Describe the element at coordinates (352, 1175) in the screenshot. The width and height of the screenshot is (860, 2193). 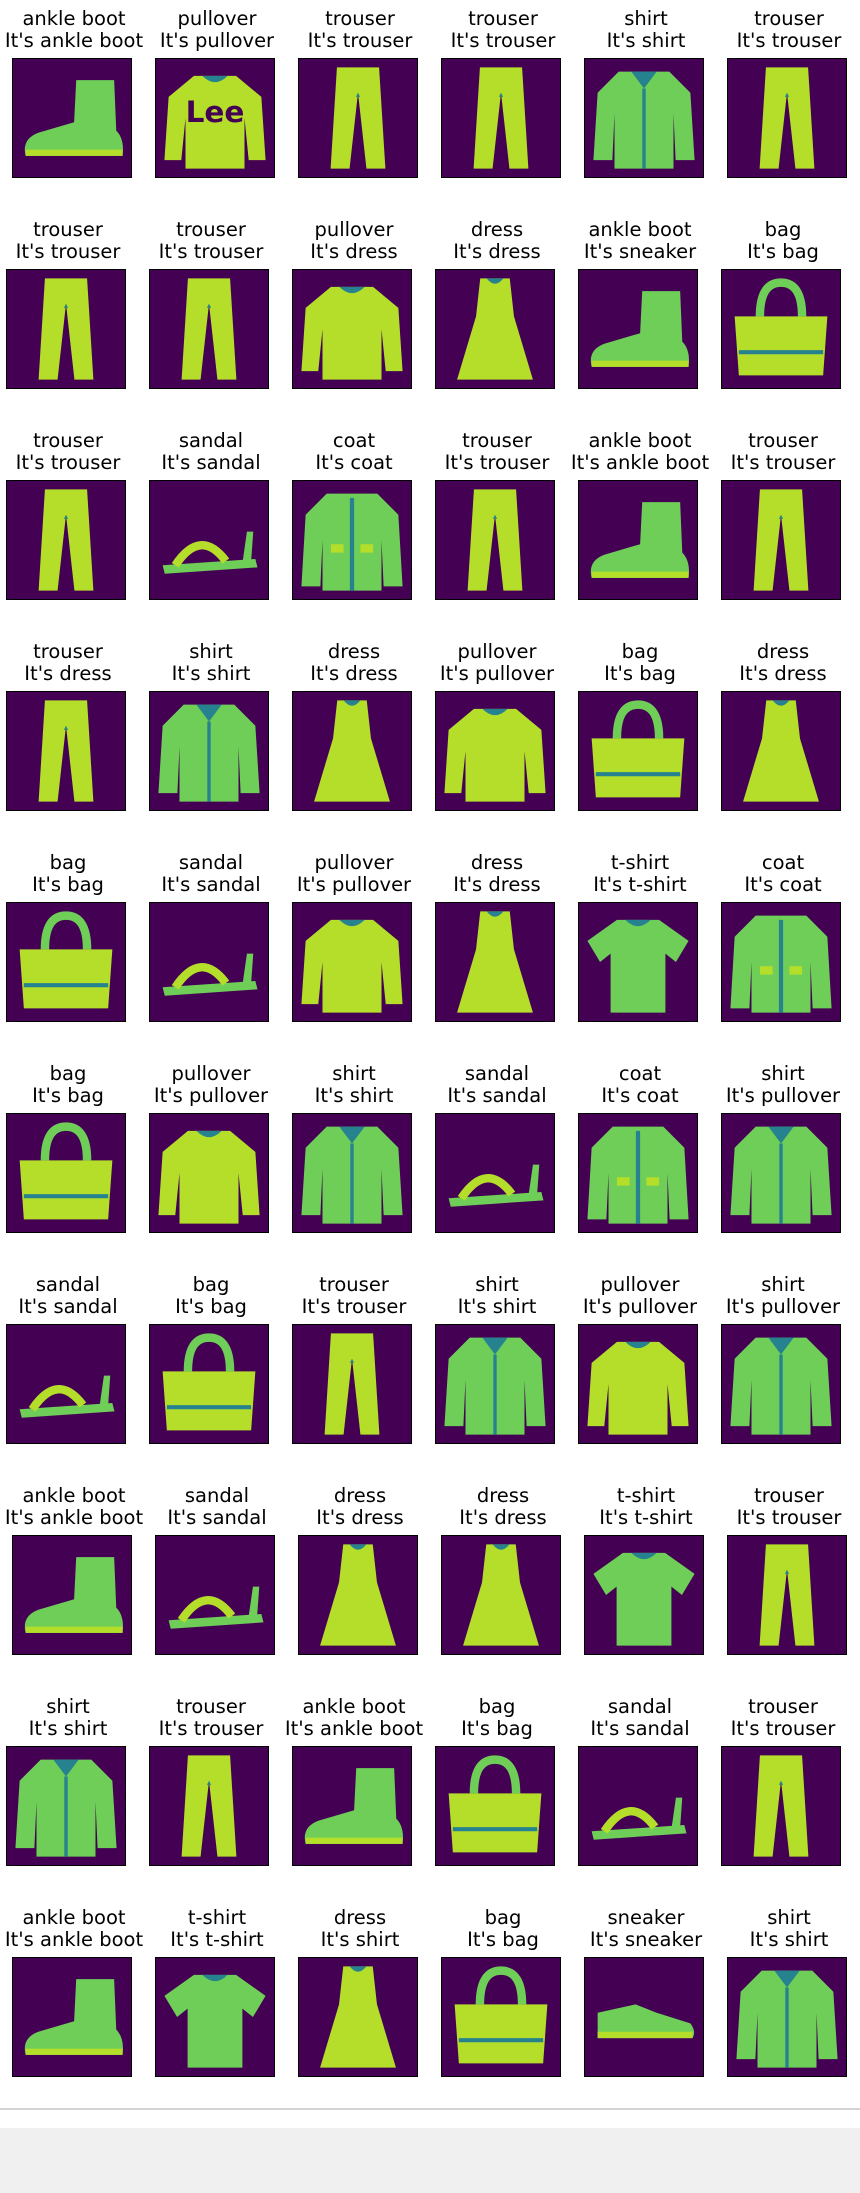
I see `shirt-icon` at that location.